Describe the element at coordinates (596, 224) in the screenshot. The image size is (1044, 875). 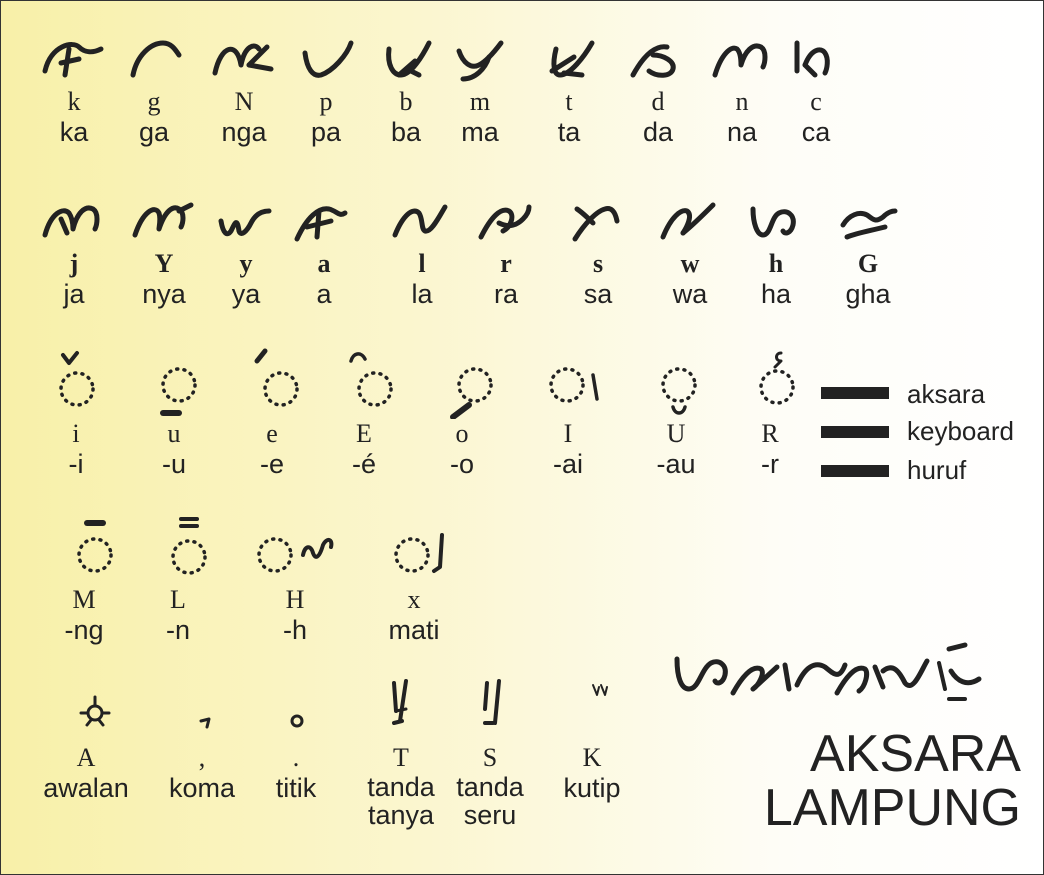
I see `sa-glyph` at that location.